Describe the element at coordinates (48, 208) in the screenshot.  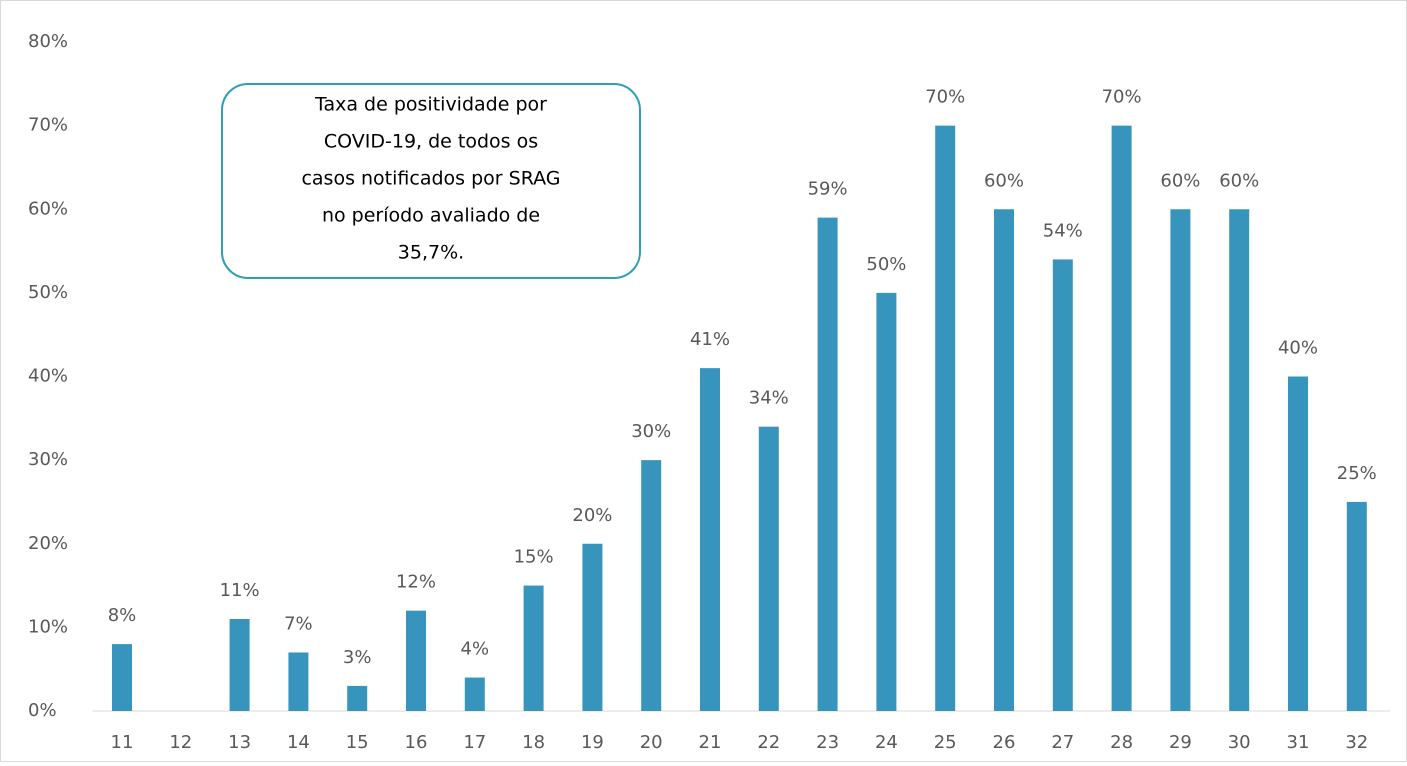
I see `y-tick-label: 60%` at that location.